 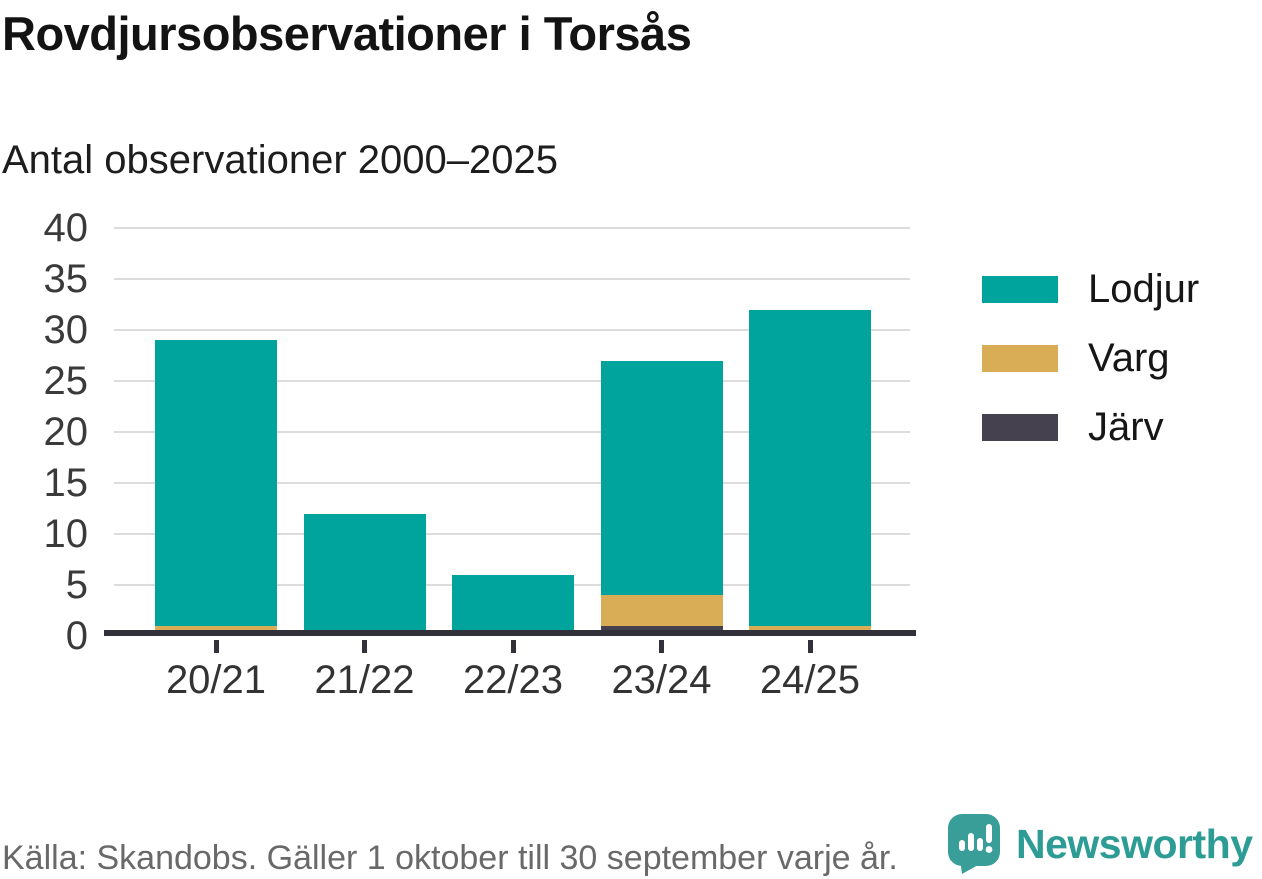 What do you see at coordinates (66, 534) in the screenshot?
I see `y-axis-label: 10` at bounding box center [66, 534].